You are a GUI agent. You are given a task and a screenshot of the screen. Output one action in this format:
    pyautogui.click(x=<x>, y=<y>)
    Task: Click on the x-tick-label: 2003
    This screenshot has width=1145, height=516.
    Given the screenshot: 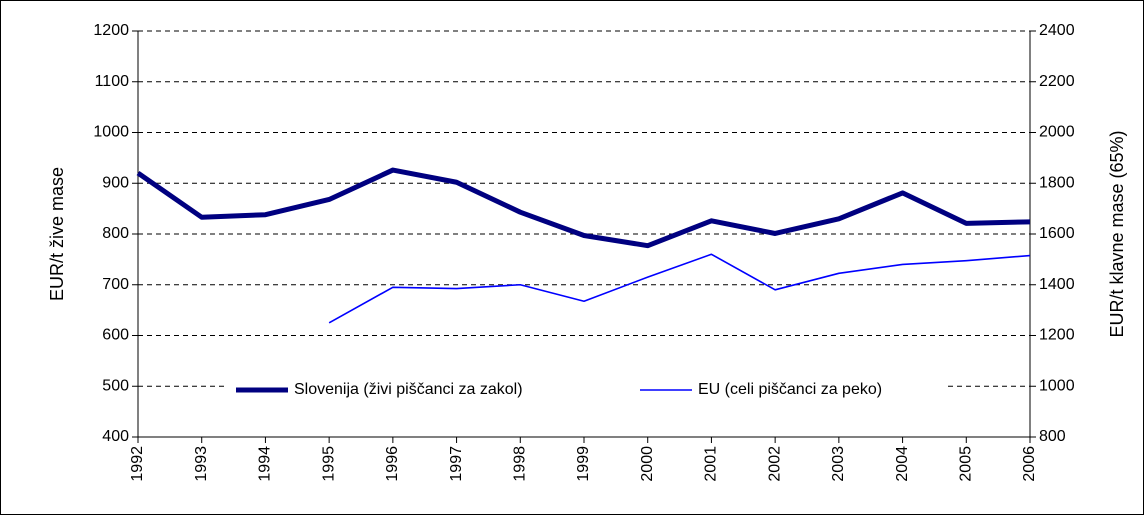 What is the action you would take?
    pyautogui.click(x=838, y=464)
    